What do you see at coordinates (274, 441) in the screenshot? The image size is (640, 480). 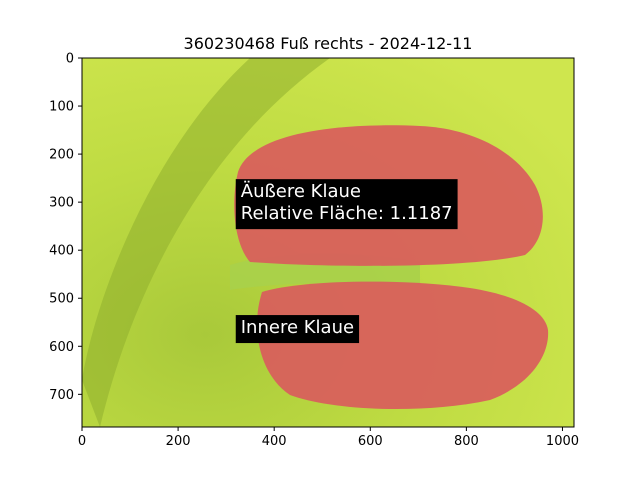 I see `x-tick-label: 400` at bounding box center [274, 441].